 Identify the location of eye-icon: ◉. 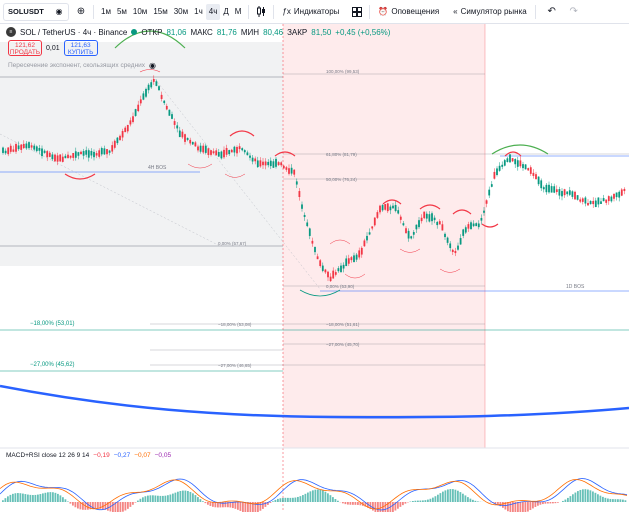
(153, 65).